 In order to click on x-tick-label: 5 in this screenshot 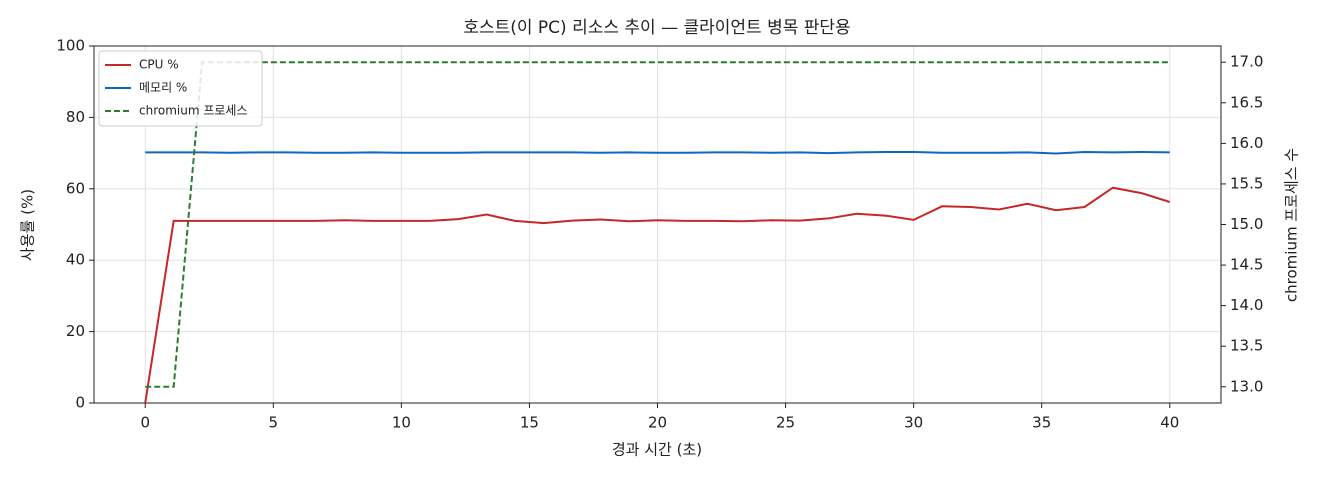, I will do `click(274, 423)`.